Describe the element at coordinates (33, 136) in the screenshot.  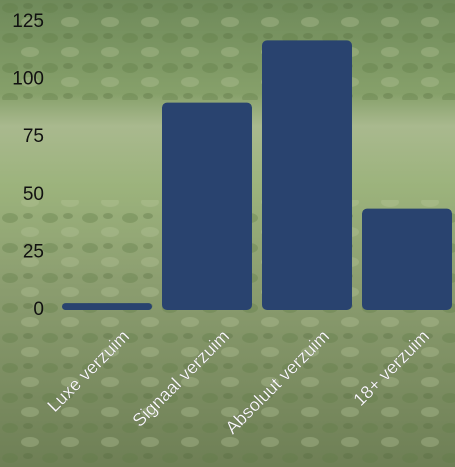
I see `y-tick-label: 75` at that location.